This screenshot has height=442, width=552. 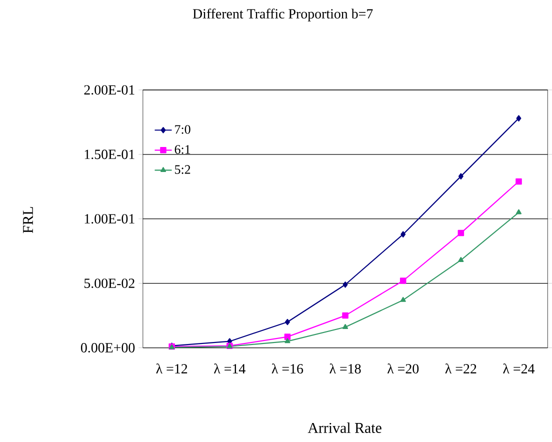 I want to click on x-tick-label: λ =24, so click(x=519, y=369).